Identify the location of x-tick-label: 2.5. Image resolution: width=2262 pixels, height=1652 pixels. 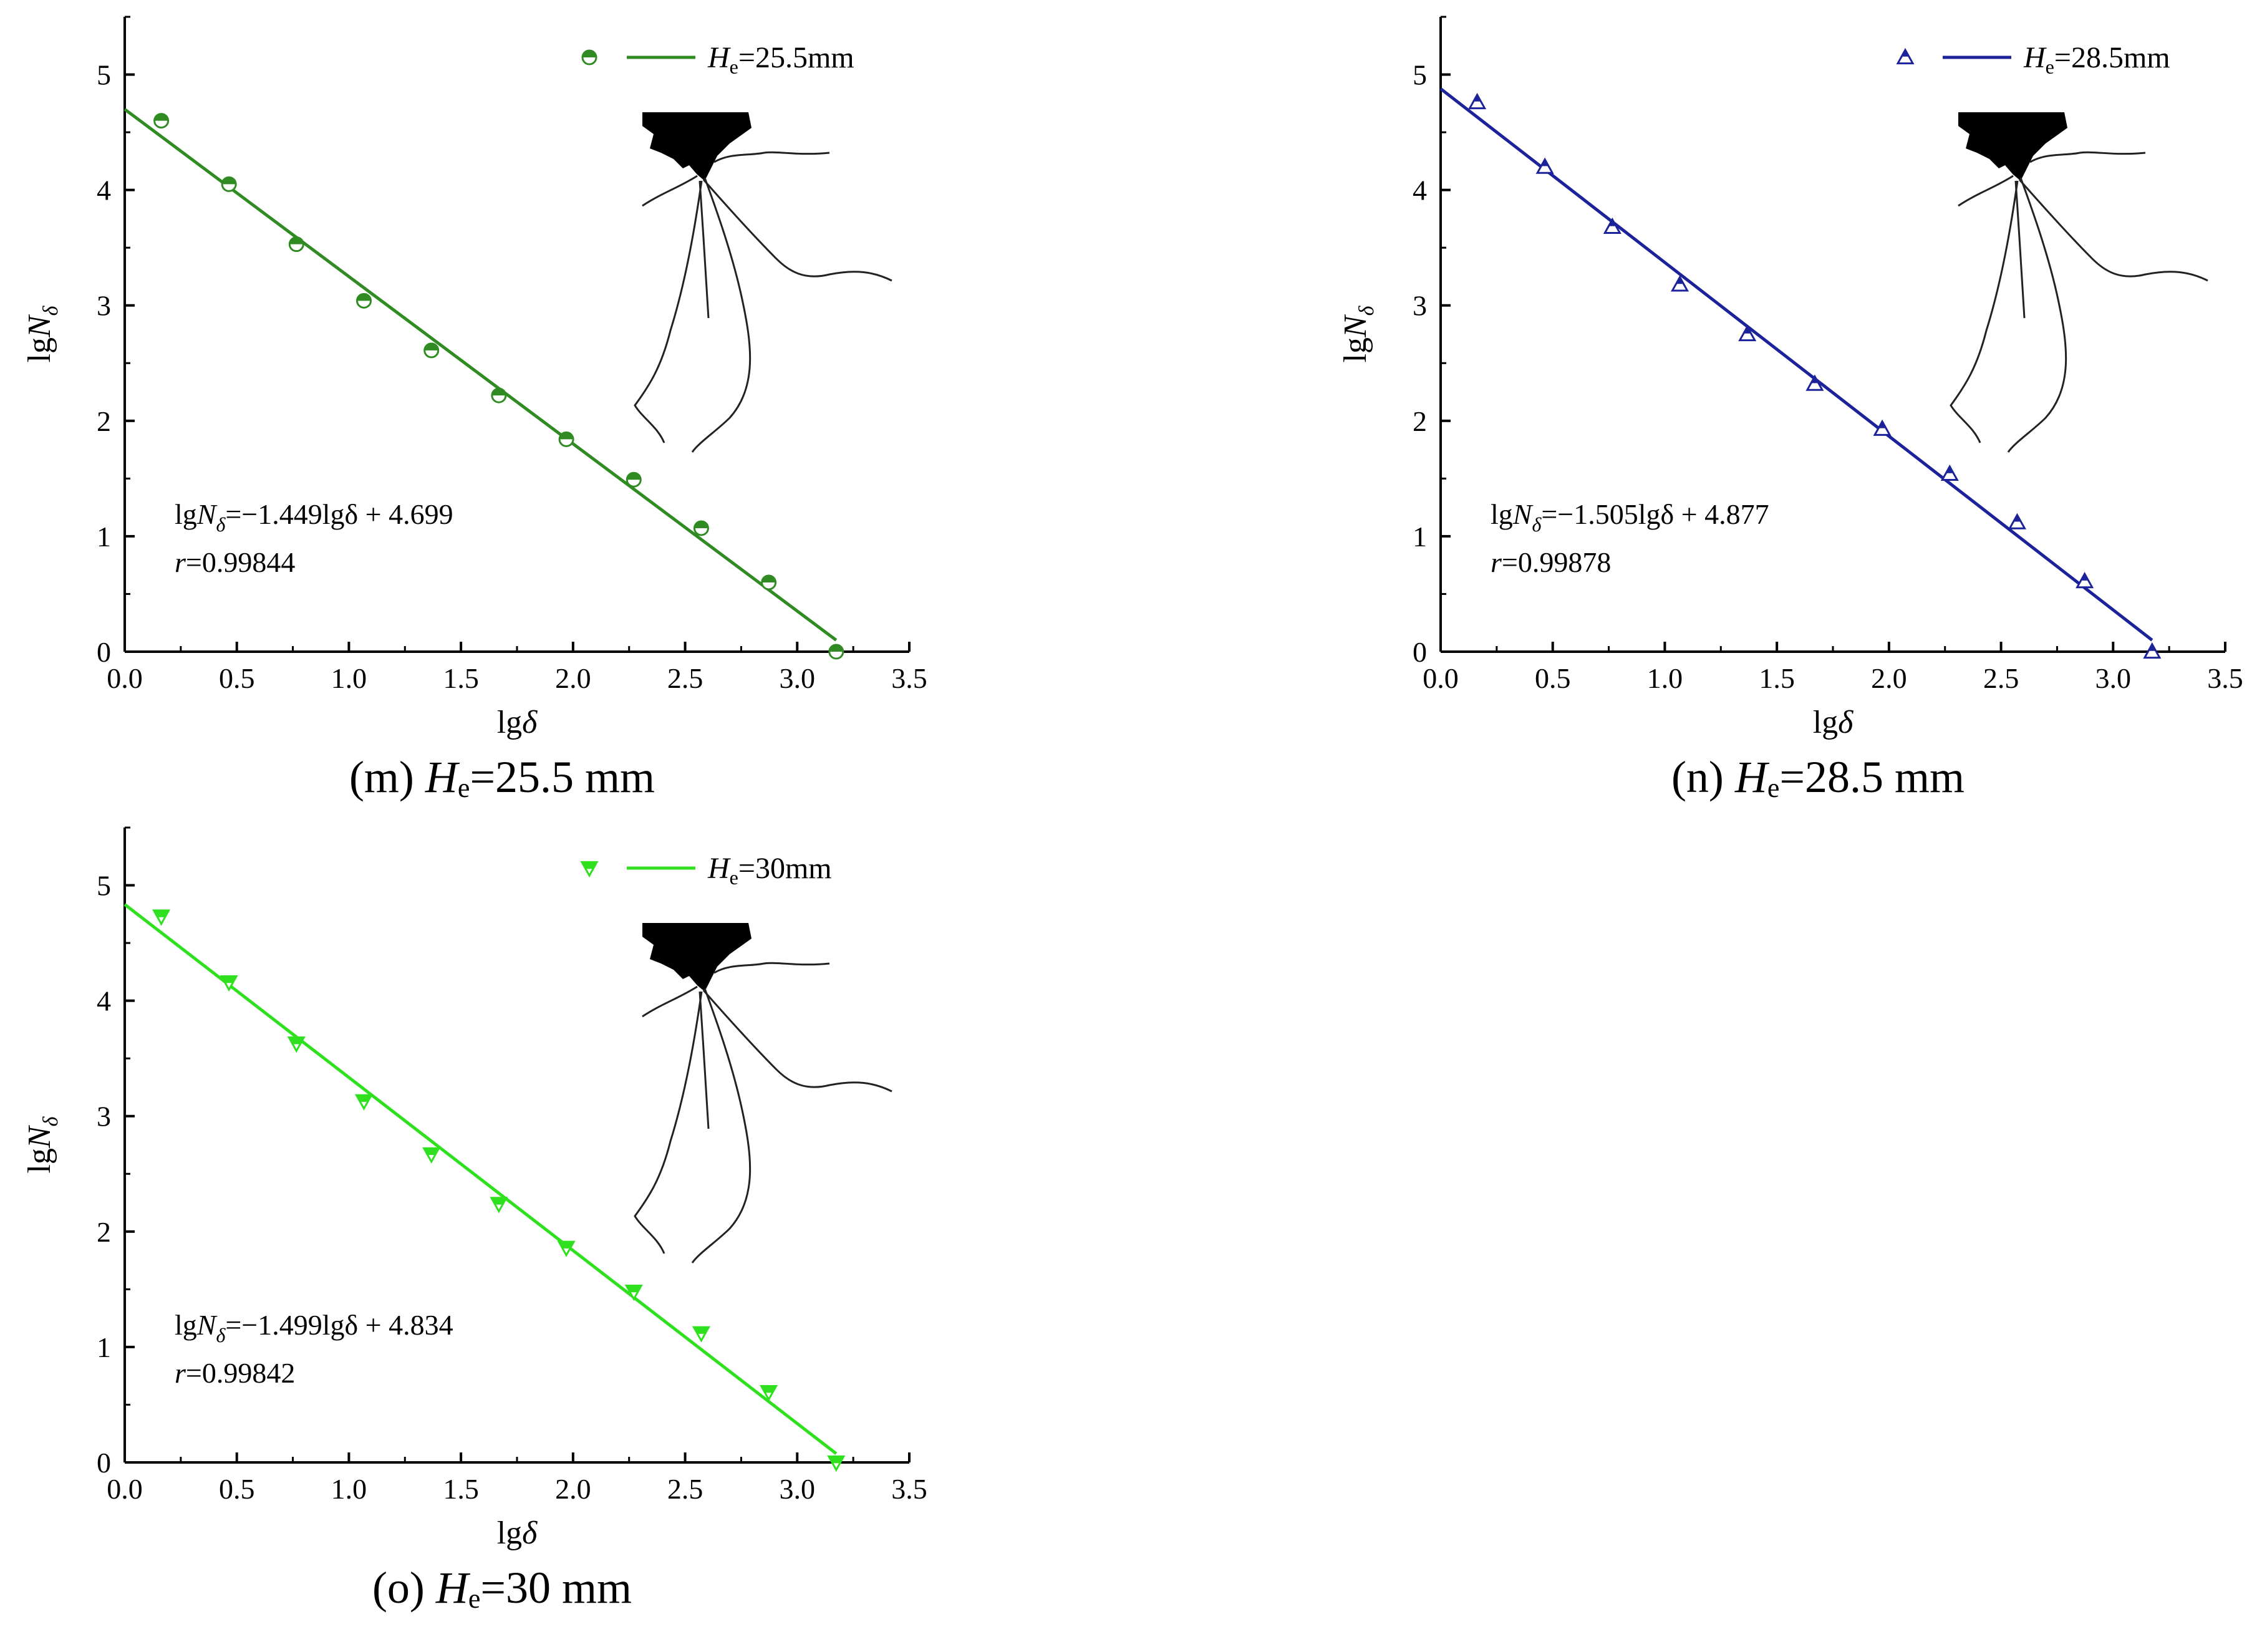
(2001, 678).